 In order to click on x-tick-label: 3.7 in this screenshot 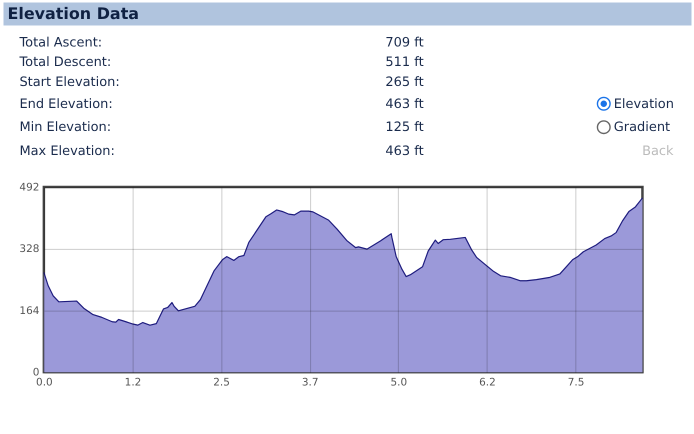, I will do `click(310, 382)`.